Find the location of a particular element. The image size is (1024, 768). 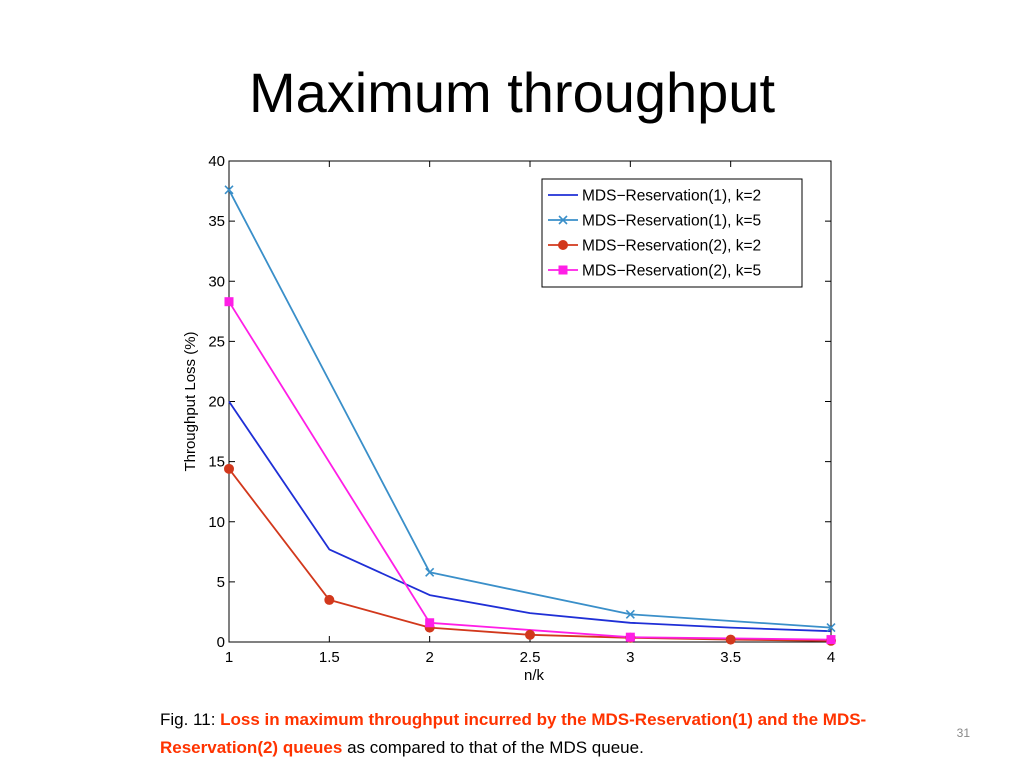

y-tick-label: 40 is located at coordinates (216, 161).